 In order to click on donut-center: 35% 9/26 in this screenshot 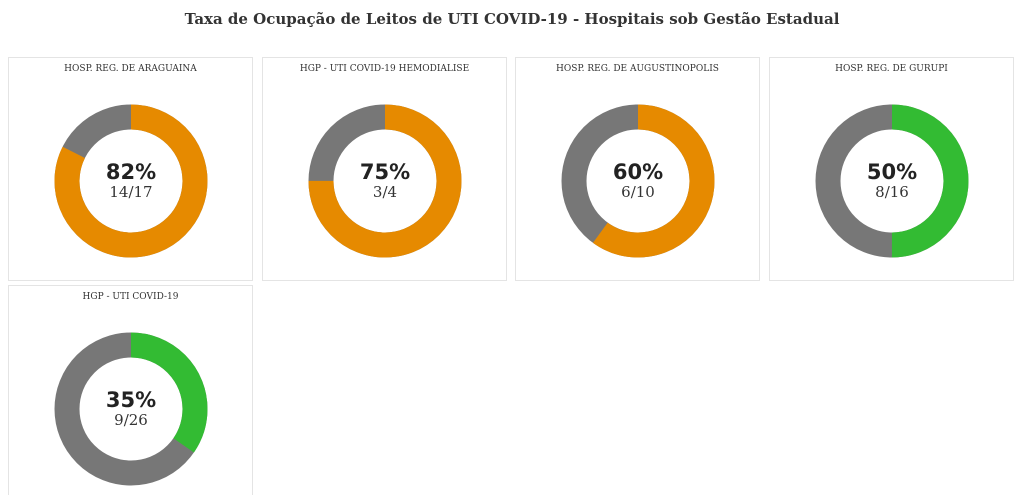, I will do `click(131, 409)`.